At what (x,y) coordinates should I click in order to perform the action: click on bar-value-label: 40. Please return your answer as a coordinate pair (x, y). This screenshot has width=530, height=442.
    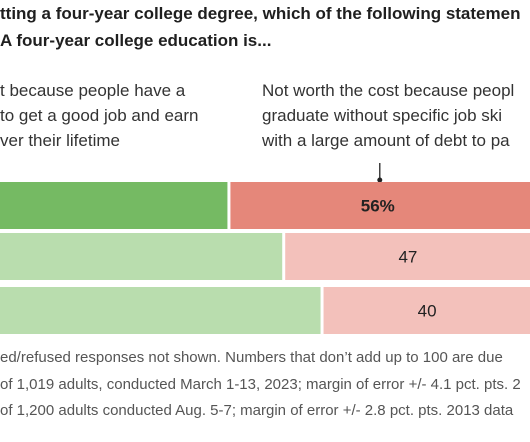
    Looking at the image, I should click on (427, 311).